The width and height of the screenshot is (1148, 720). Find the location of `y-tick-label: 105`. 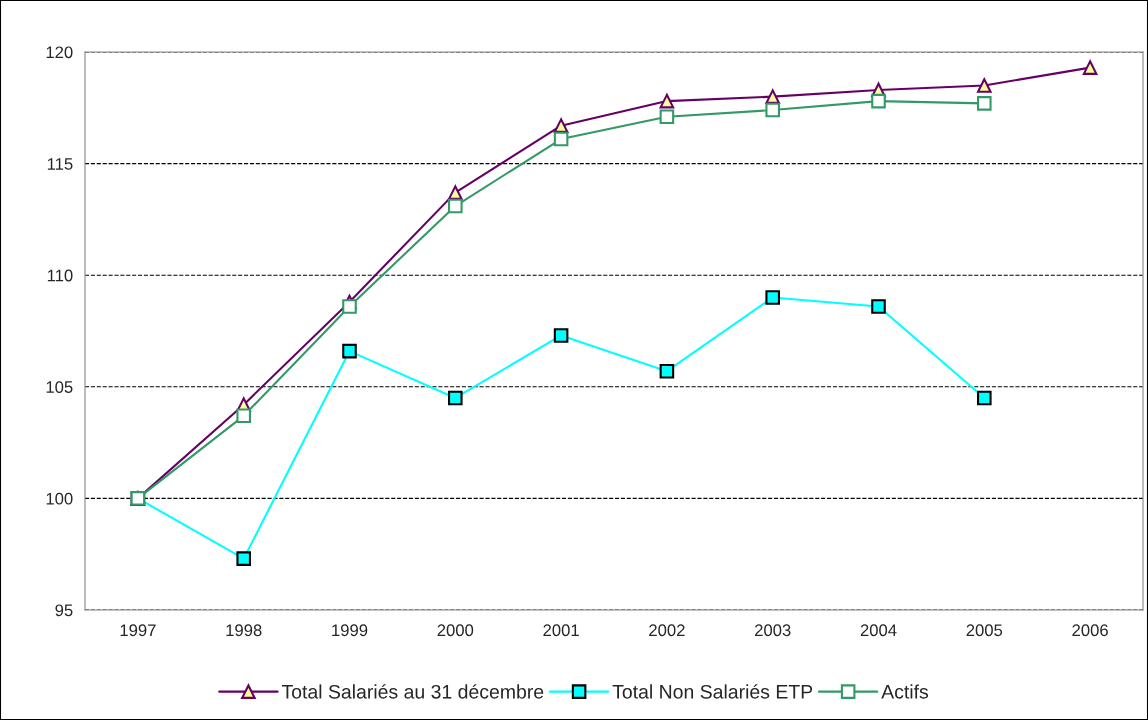

y-tick-label: 105 is located at coordinates (59, 387).